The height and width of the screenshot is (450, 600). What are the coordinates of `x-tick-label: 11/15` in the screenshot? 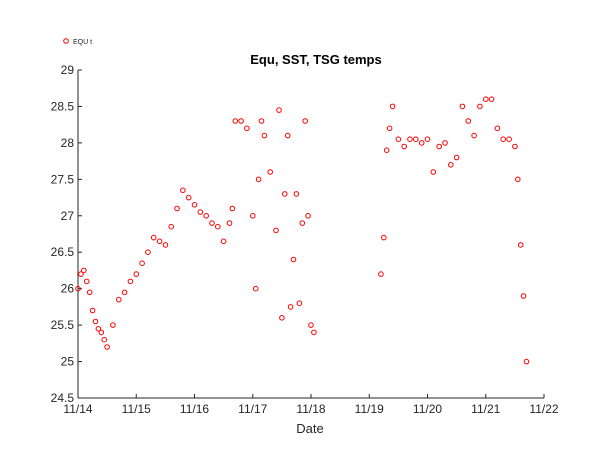 It's located at (136, 409).